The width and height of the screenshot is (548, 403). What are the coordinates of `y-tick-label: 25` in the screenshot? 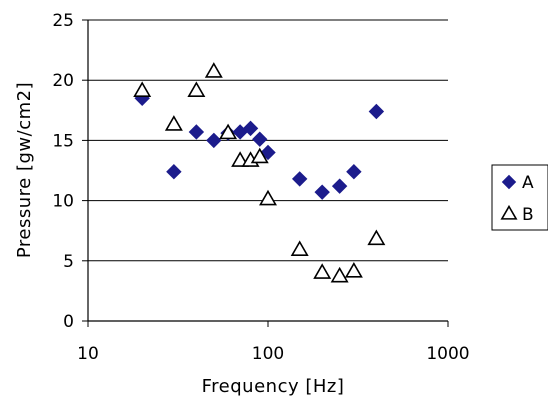 It's located at (63, 21).